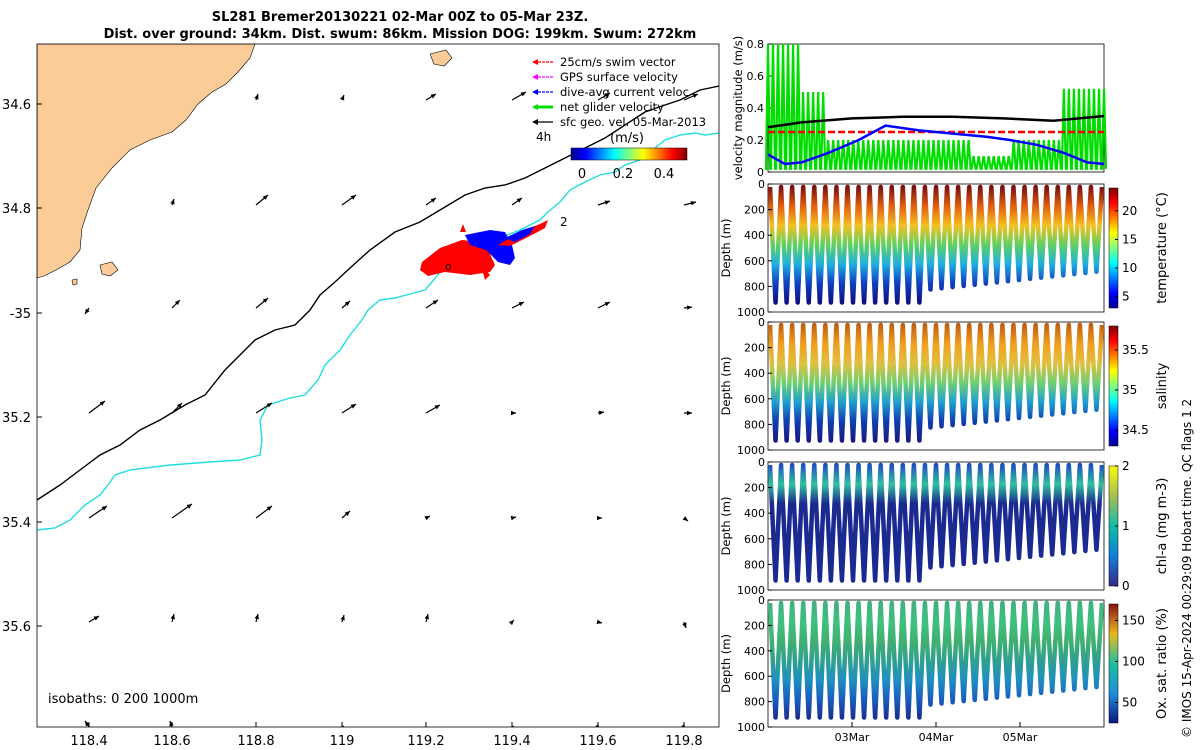 The image size is (1200, 750). Describe the element at coordinates (633, 122) in the screenshot. I see `svg-text: sfc geo. vel. 05-Mar-2013` at that location.